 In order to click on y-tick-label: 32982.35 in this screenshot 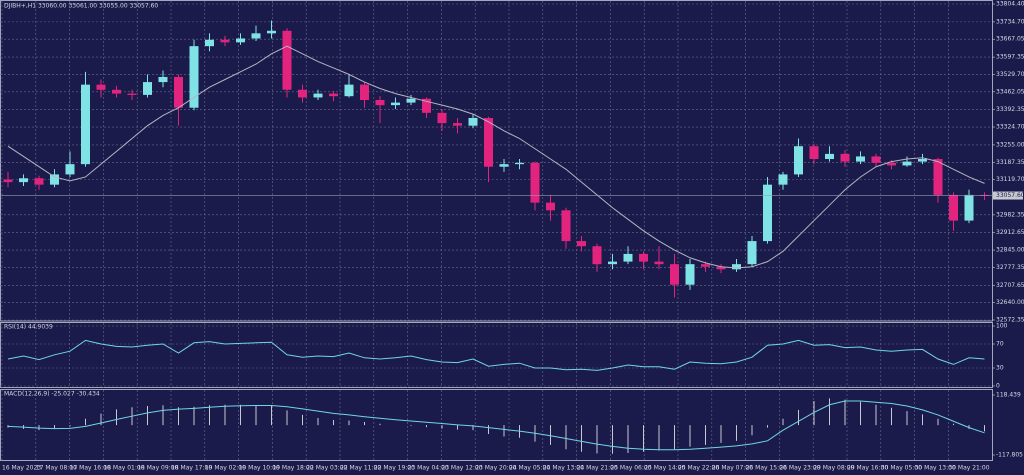, I will do `click(1010, 214)`.